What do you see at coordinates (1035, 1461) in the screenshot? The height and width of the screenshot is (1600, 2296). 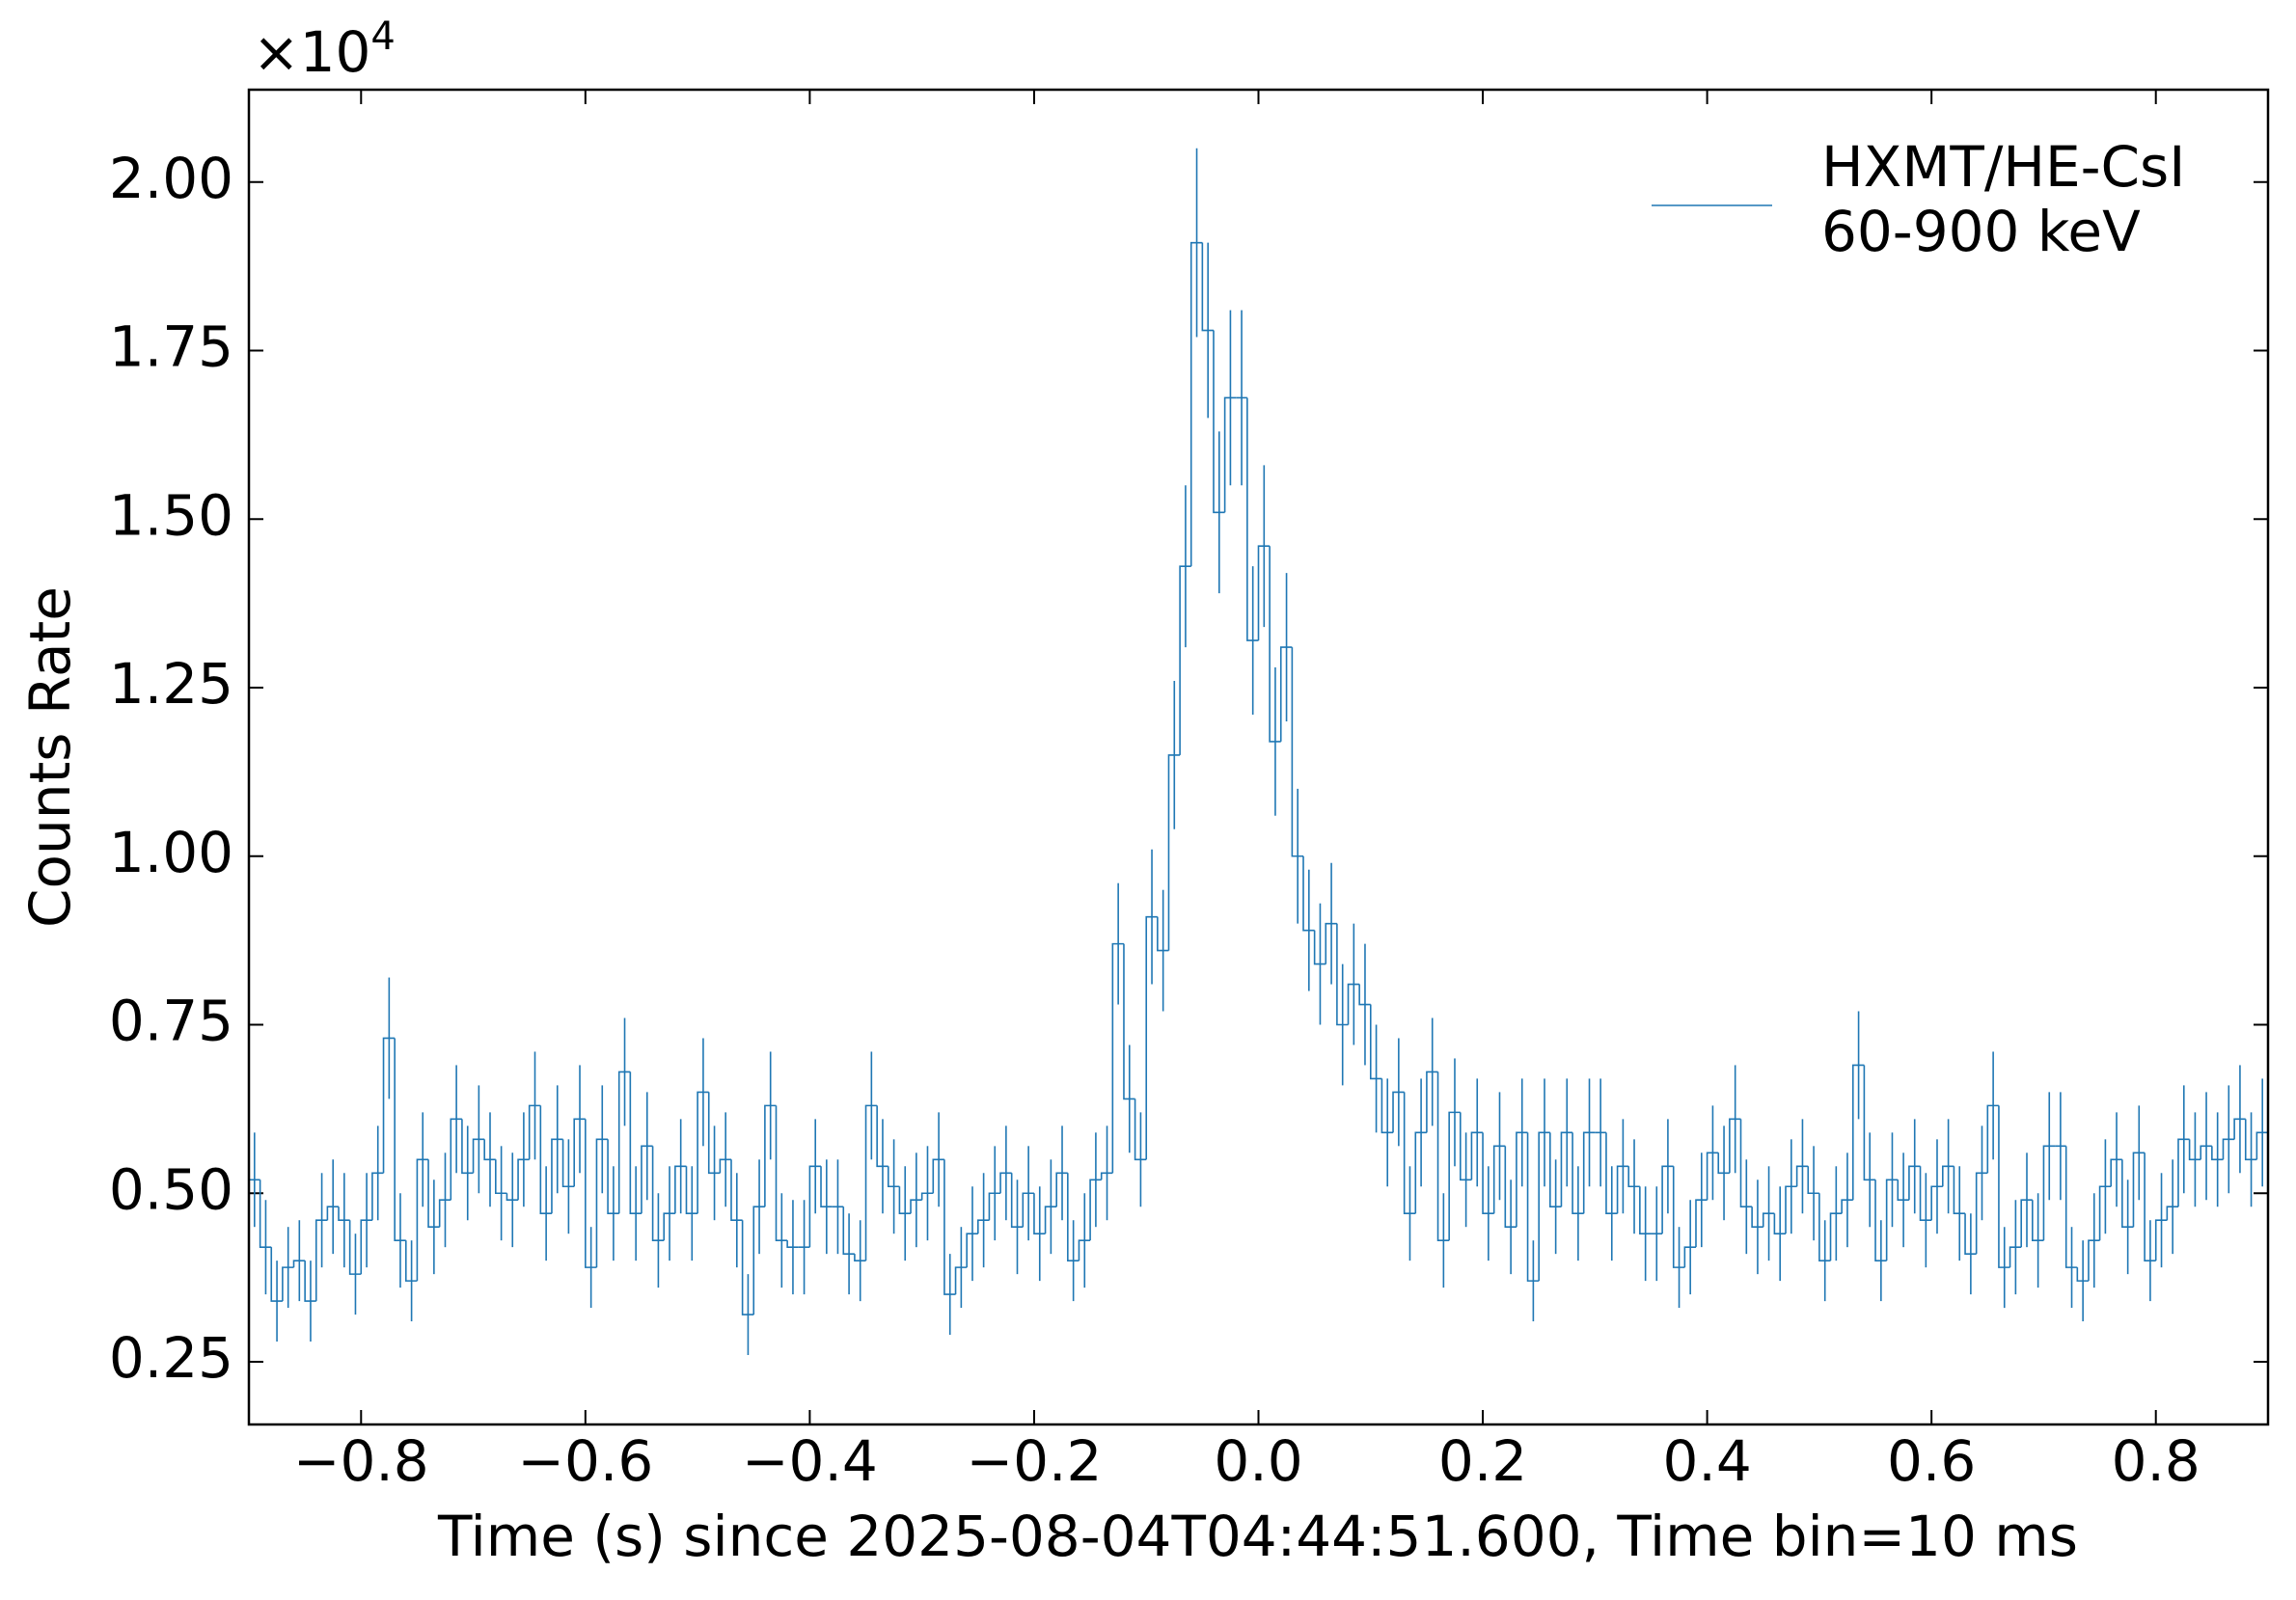 I see `x-tick-label: −0.2` at bounding box center [1035, 1461].